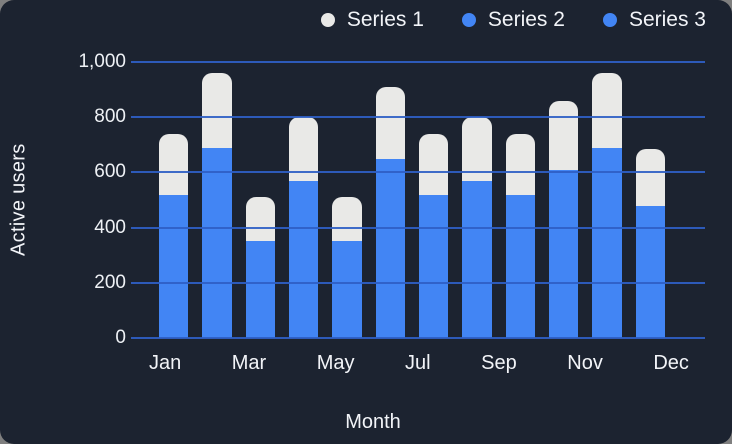 This screenshot has height=444, width=732. Describe the element at coordinates (335, 363) in the screenshot. I see `x-tick-label-may: May` at that location.